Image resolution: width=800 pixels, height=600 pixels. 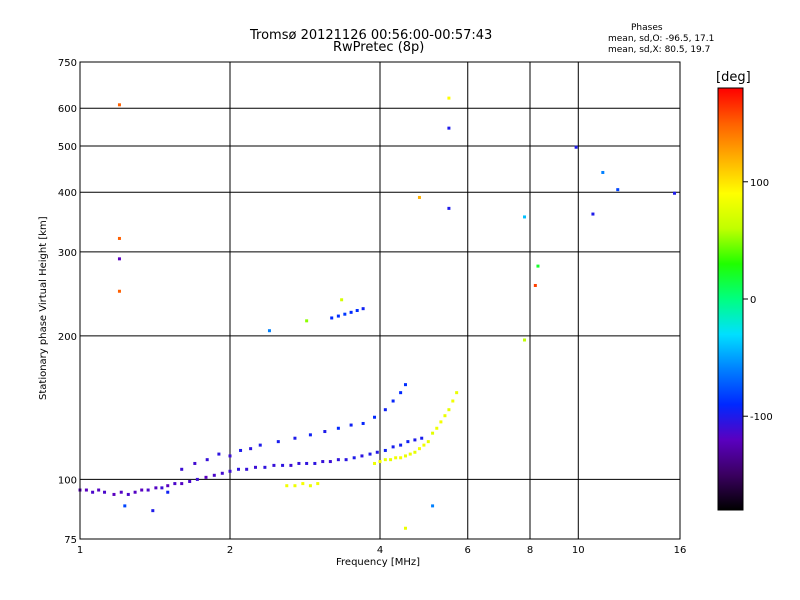 What do you see at coordinates (378, 562) in the screenshot?
I see `x-axis-label: Frequency [MHz]` at bounding box center [378, 562].